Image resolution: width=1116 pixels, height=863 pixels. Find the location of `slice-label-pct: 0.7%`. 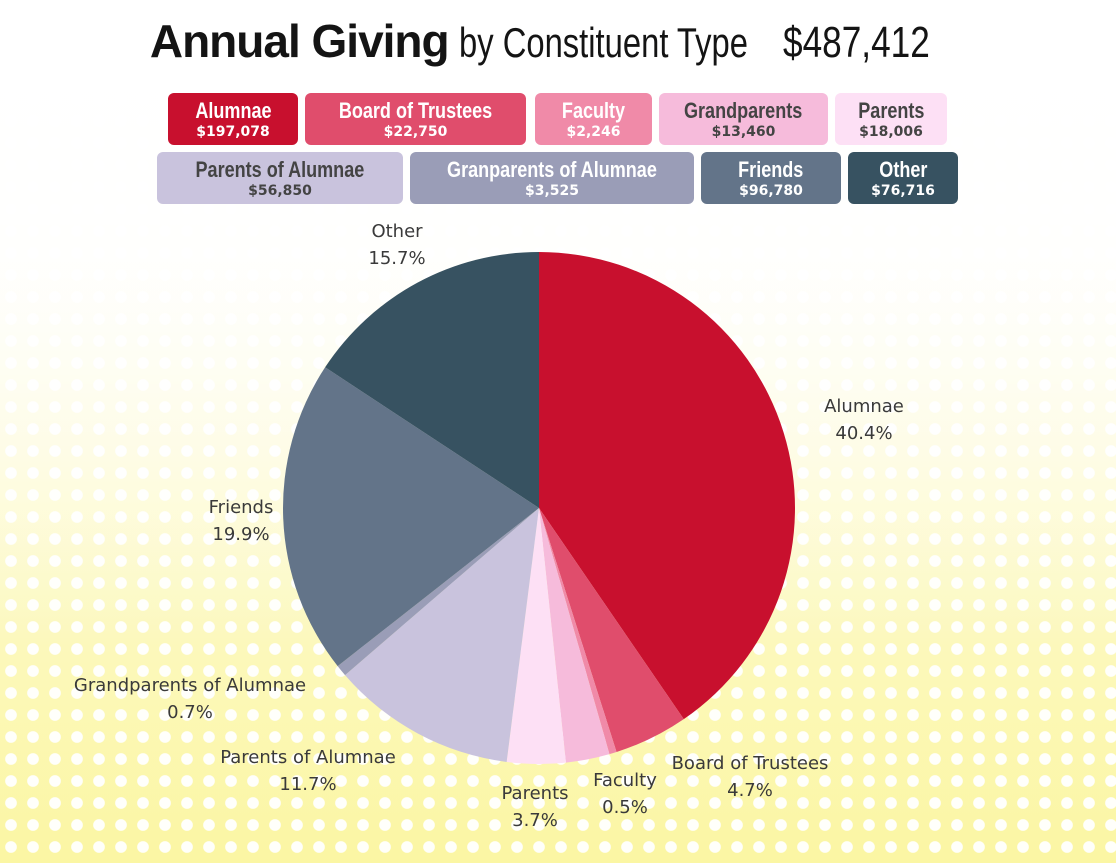

slice-label-pct: 0.7% is located at coordinates (190, 712).